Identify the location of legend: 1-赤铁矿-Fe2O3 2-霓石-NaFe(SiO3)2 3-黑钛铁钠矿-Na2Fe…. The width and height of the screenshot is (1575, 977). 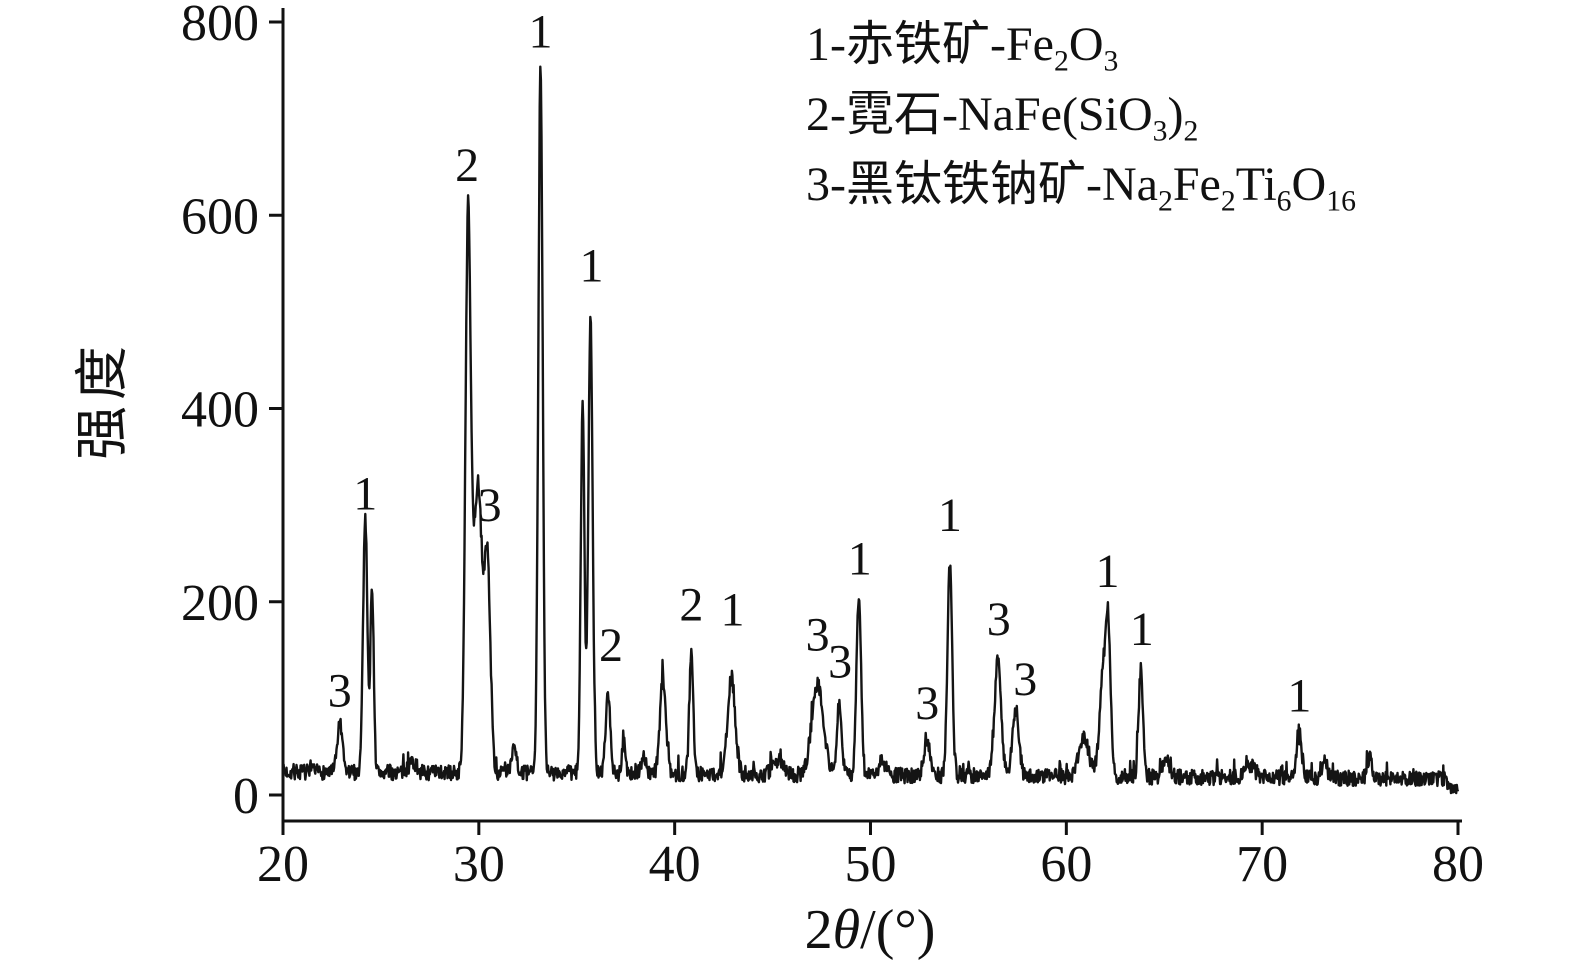
(1081, 115).